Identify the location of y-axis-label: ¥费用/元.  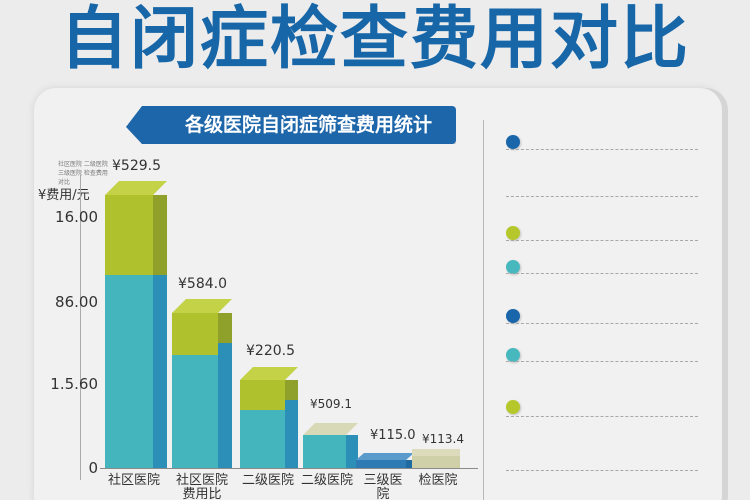
(64, 195).